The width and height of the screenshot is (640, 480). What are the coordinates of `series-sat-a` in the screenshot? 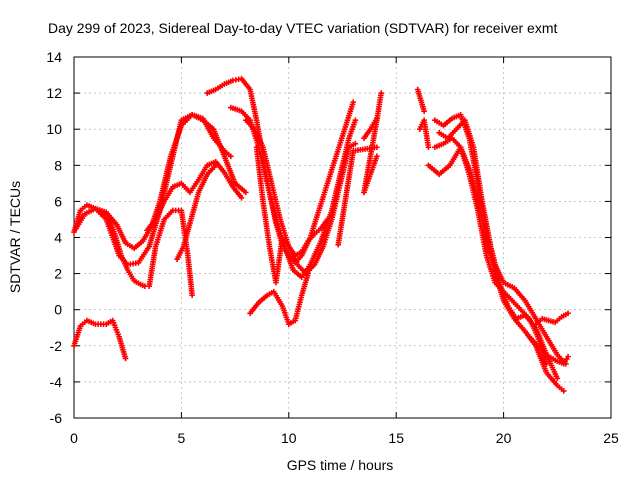 It's located at (152, 189).